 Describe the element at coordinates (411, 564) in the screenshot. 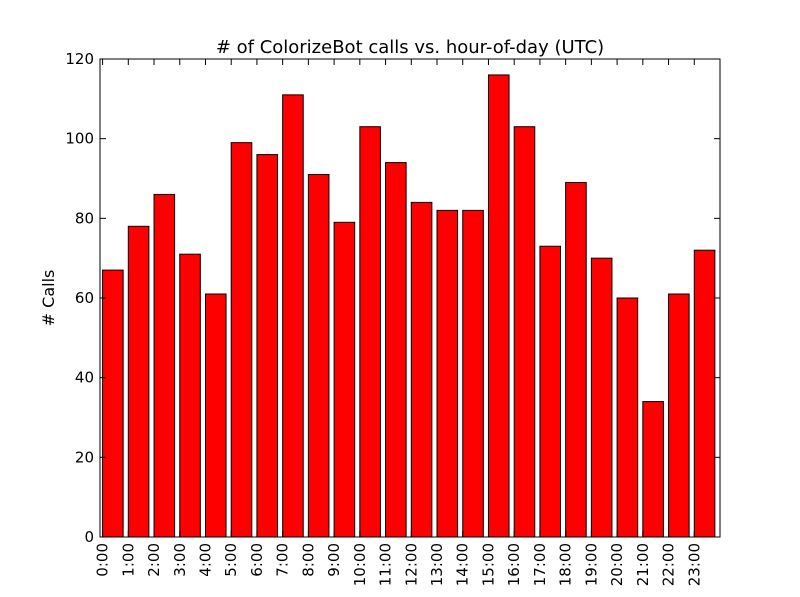

I see `x-tick-label-12-00: 12:00` at that location.